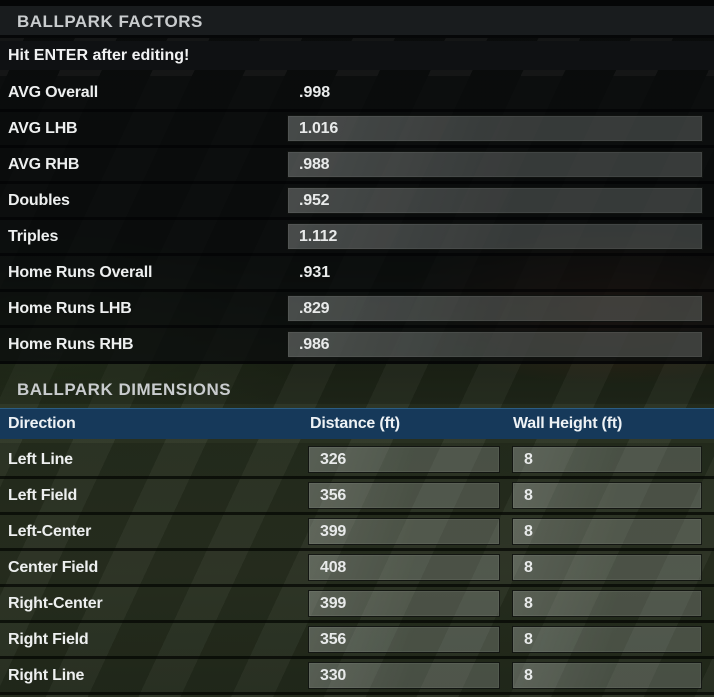  What do you see at coordinates (48, 639) in the screenshot?
I see `direction-label: Right Field` at bounding box center [48, 639].